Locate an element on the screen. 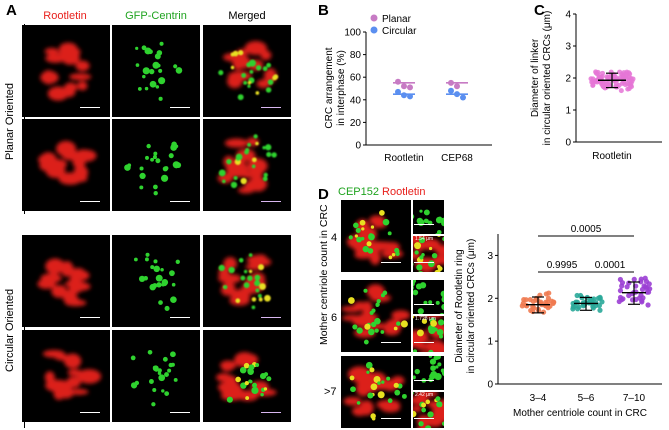  header-rootletin-d: Rootletin is located at coordinates (404, 192).